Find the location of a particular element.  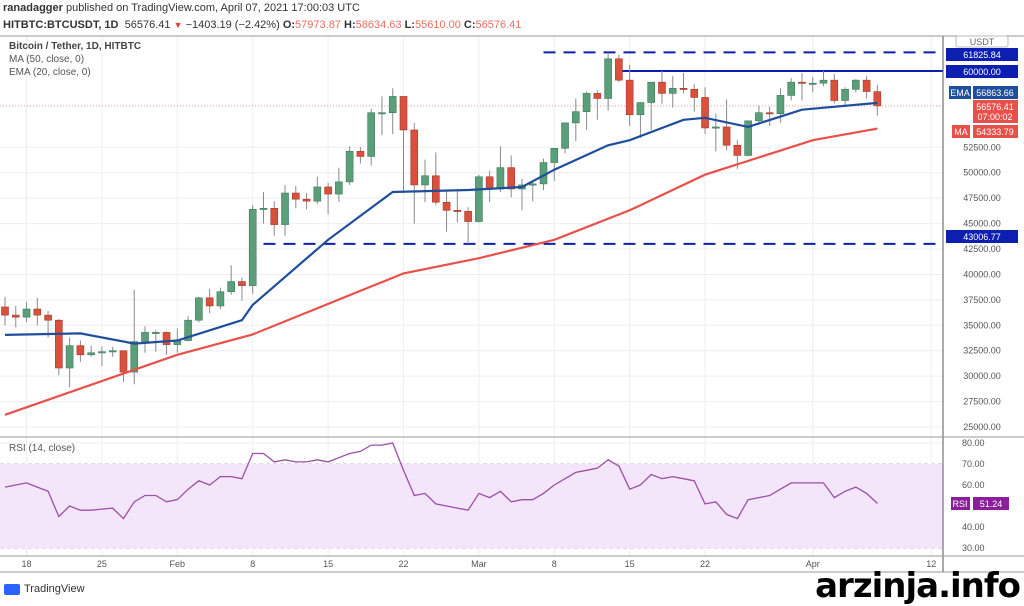

ema-value-tag is located at coordinates (995, 92).